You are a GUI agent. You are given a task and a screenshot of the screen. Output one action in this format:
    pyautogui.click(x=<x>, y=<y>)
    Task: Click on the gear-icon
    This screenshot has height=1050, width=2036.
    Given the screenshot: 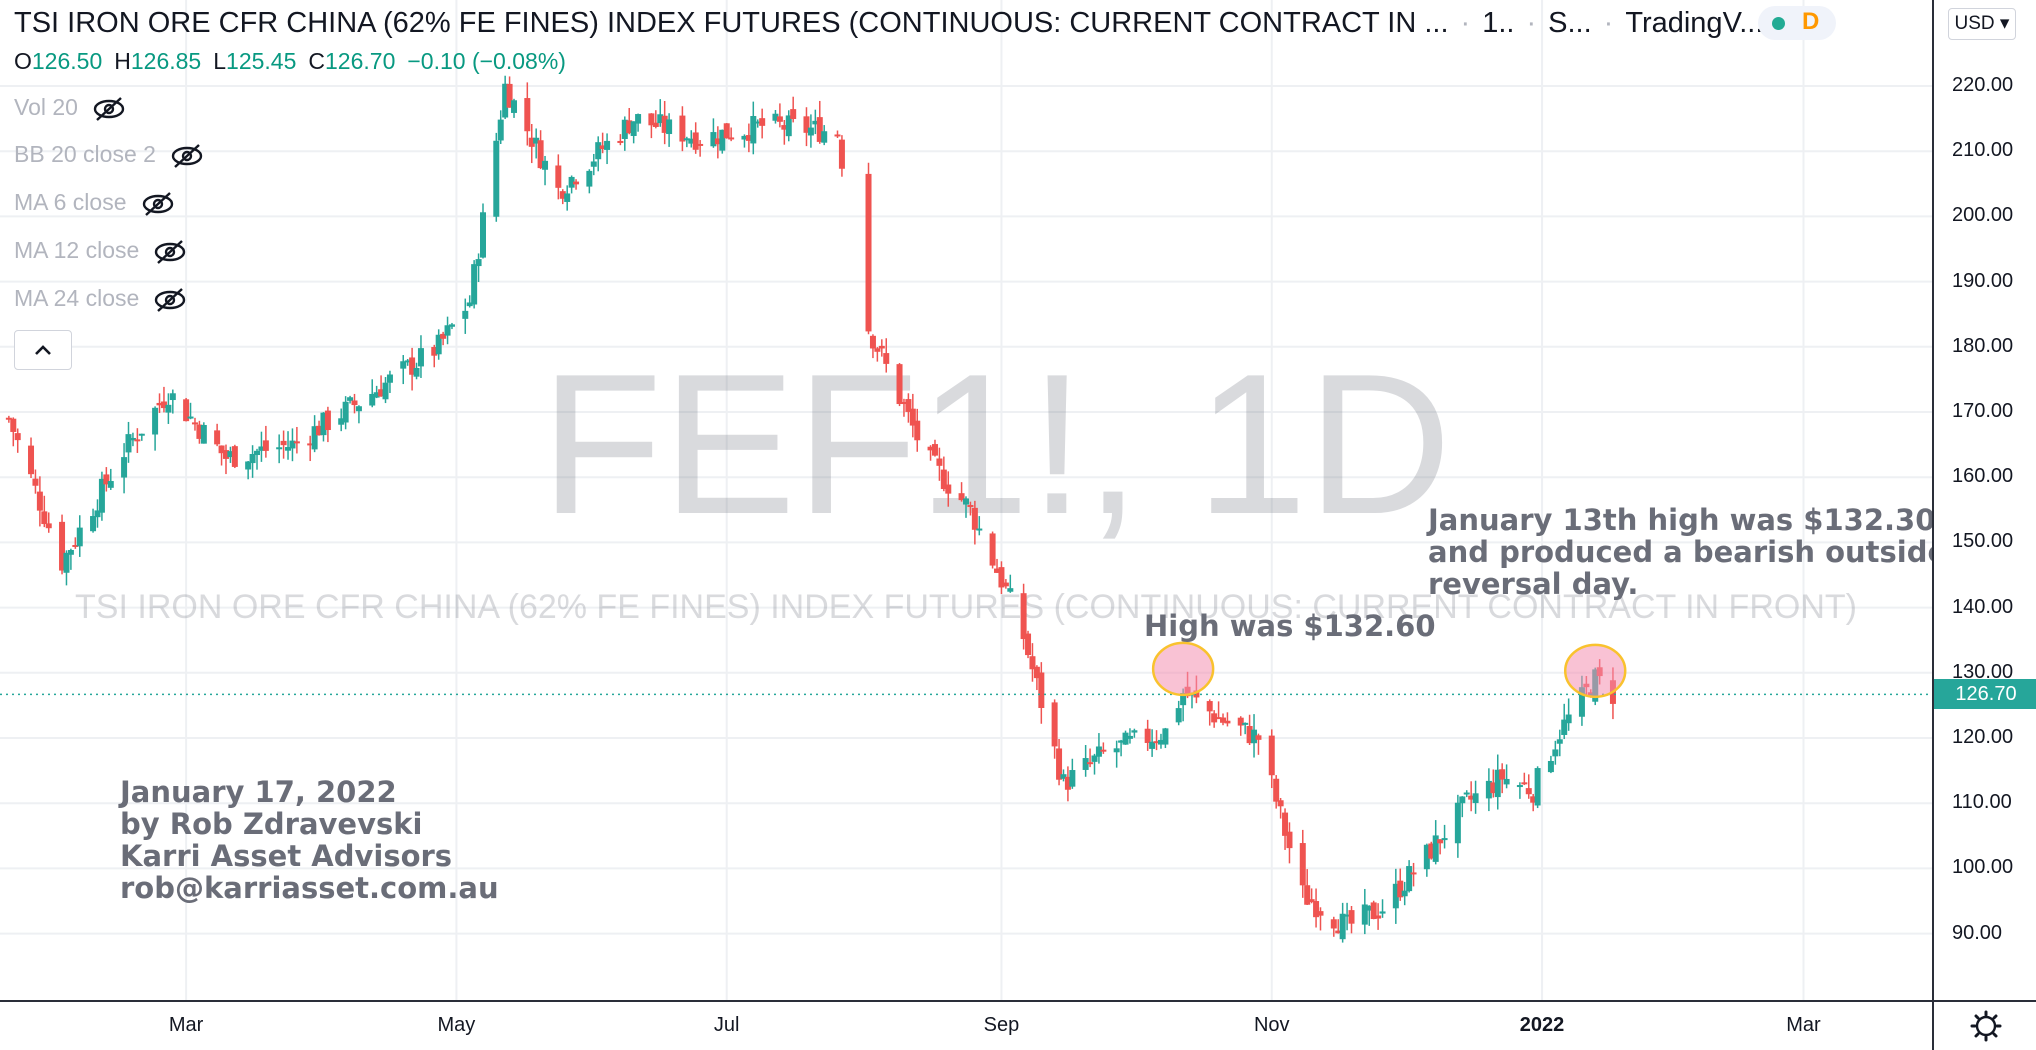 What is the action you would take?
    pyautogui.click(x=1985, y=1026)
    